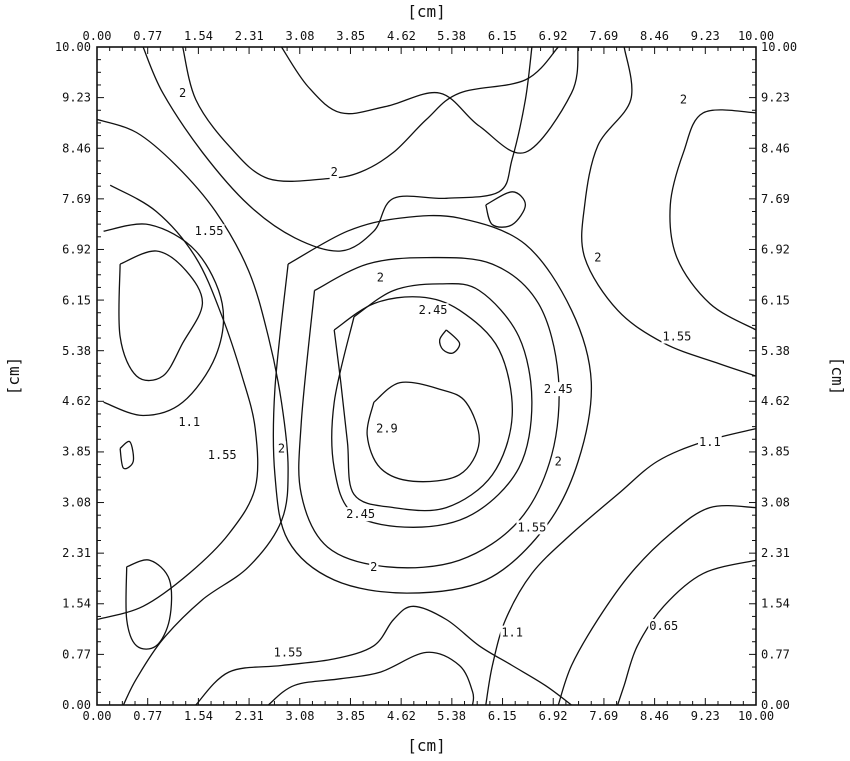 The width and height of the screenshot is (850, 761). I want to click on y-tick-label-left: 8.46, so click(76, 148).